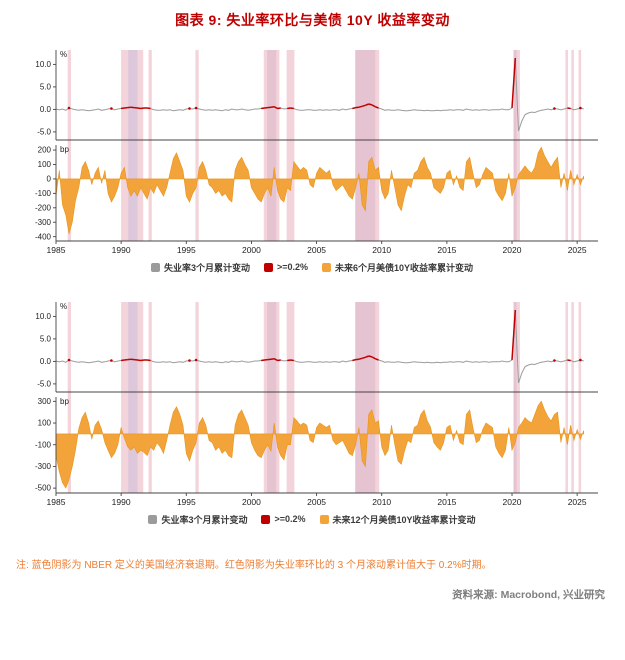 This screenshot has height=660, width=625. I want to click on tick-label: 2005, so click(316, 502).